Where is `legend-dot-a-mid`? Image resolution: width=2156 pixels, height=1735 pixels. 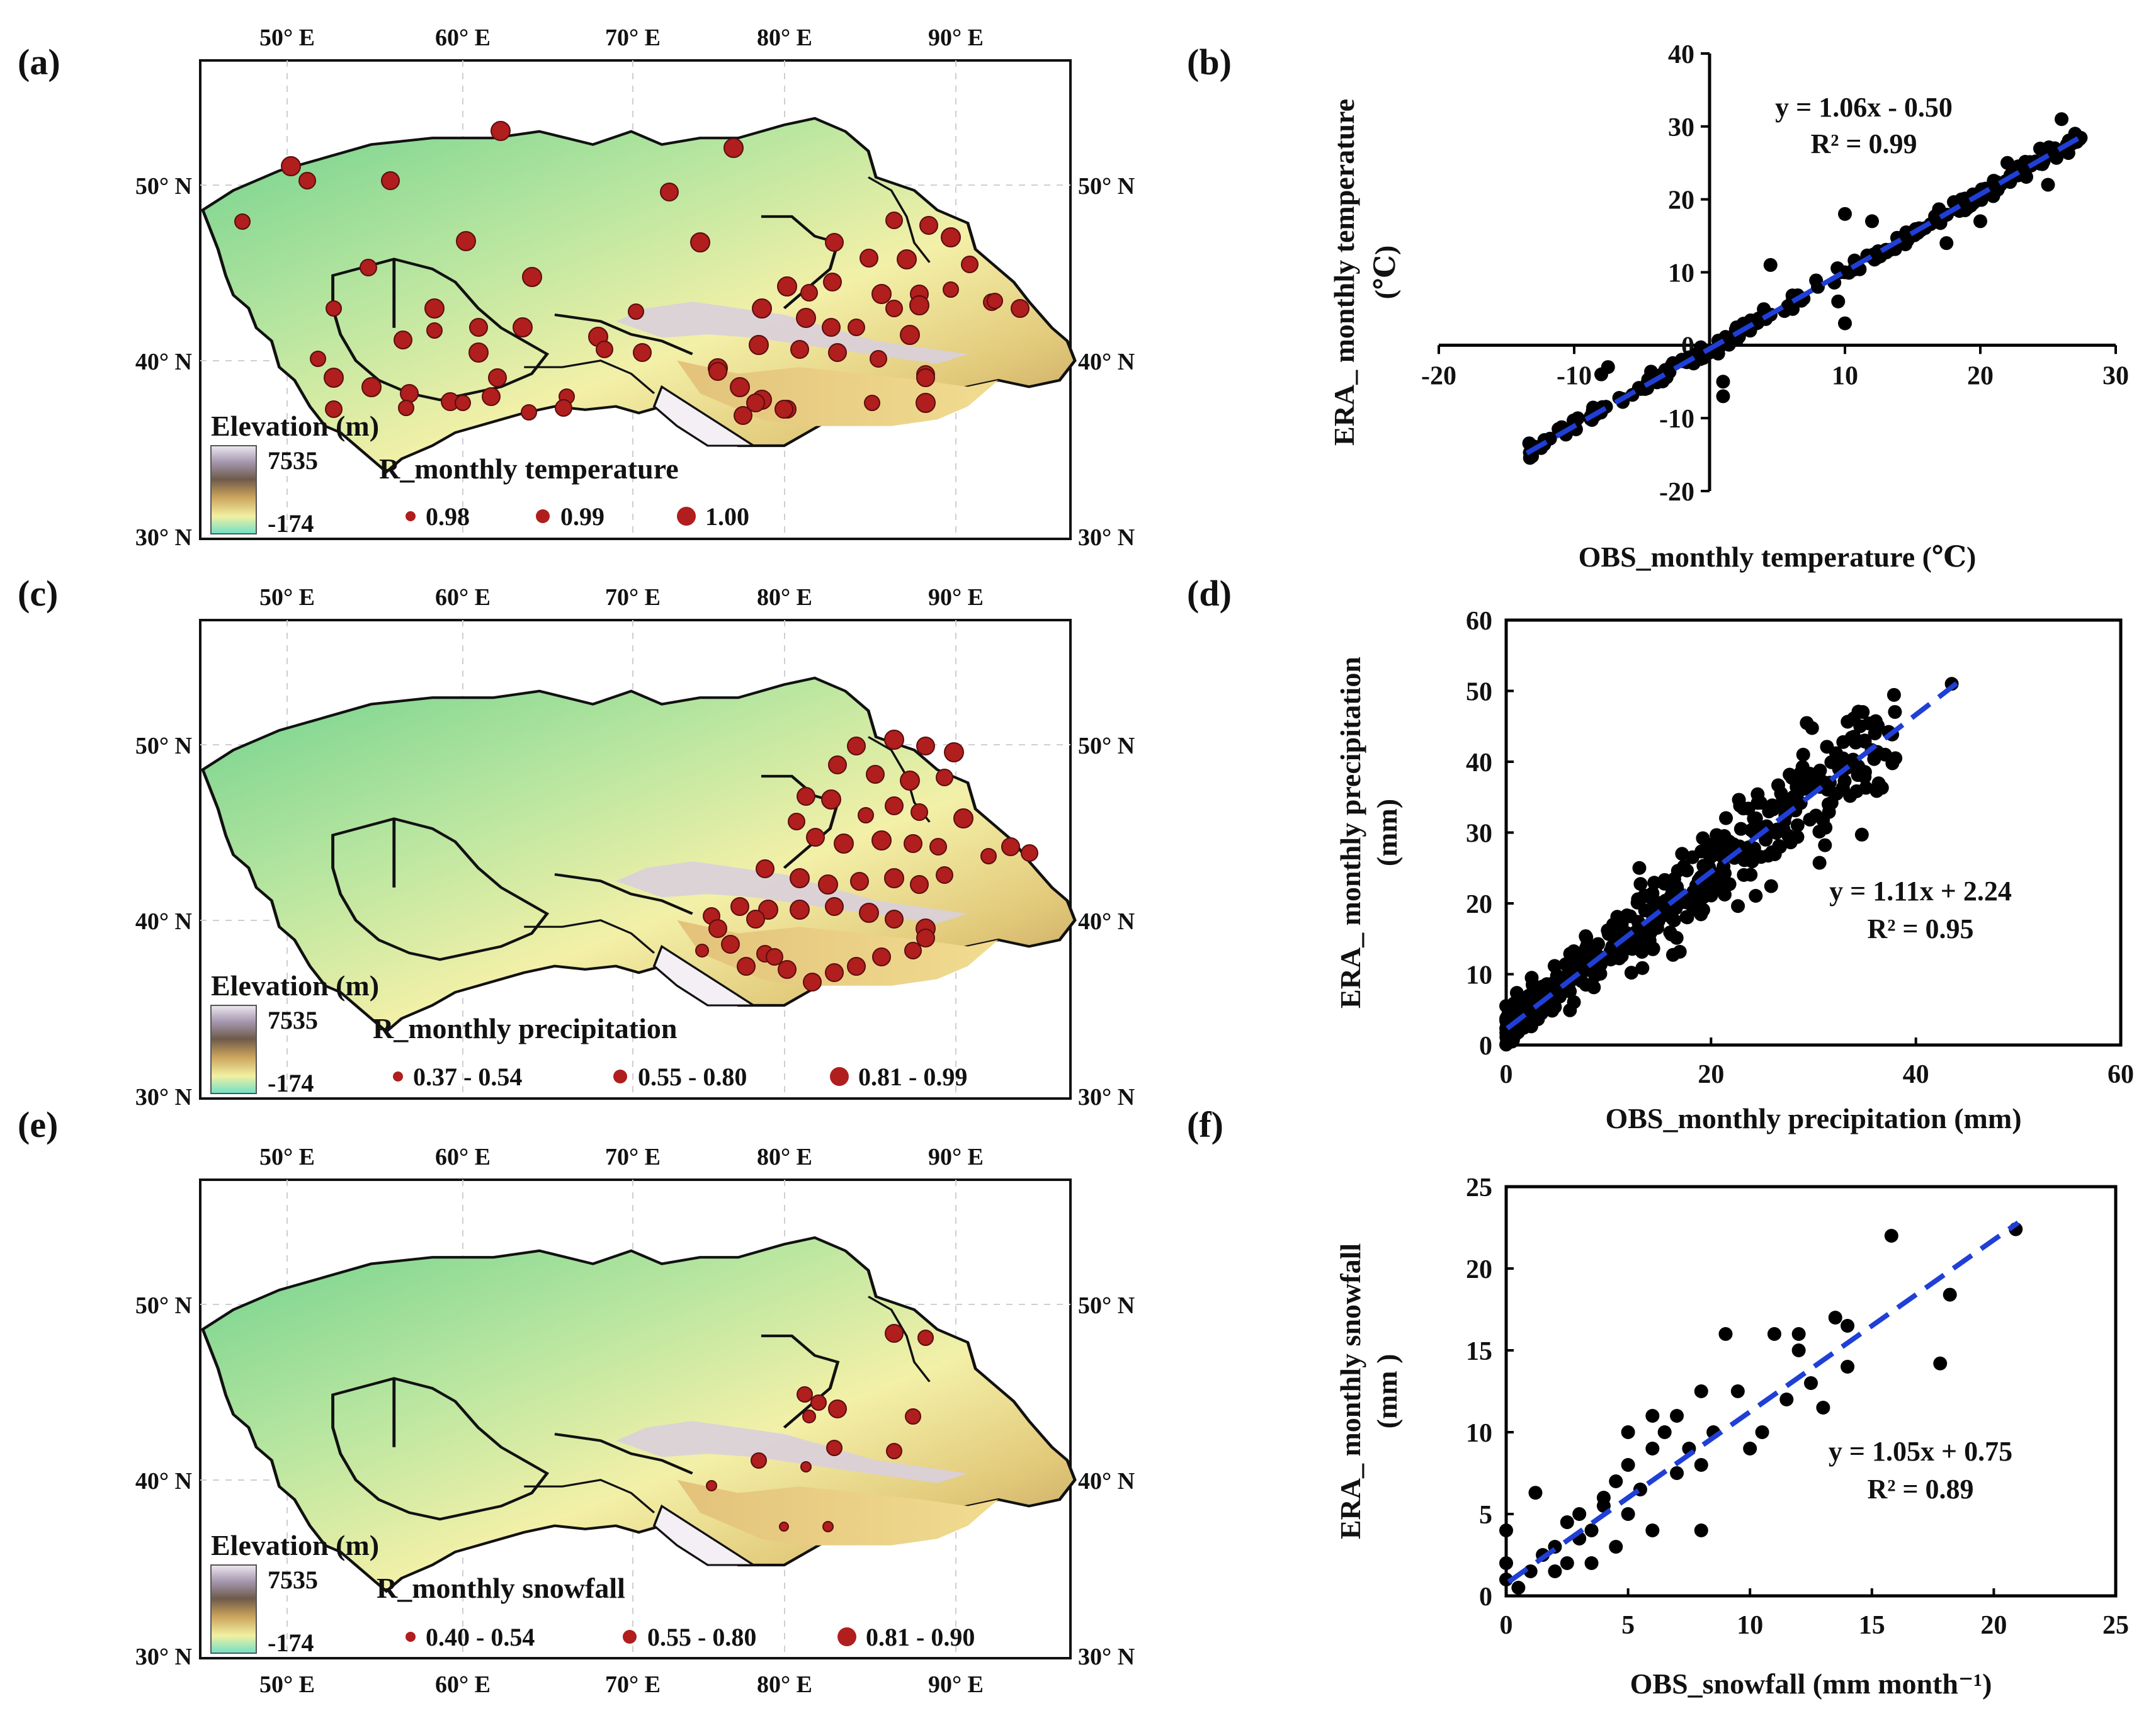
legend-dot-a-mid is located at coordinates (543, 516).